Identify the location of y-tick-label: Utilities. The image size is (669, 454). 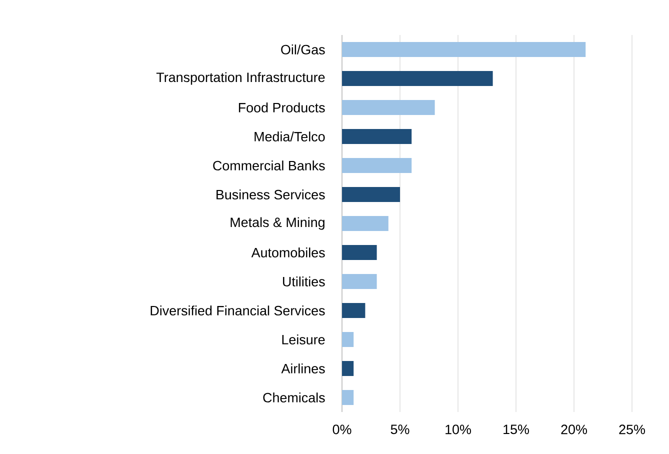
(304, 281).